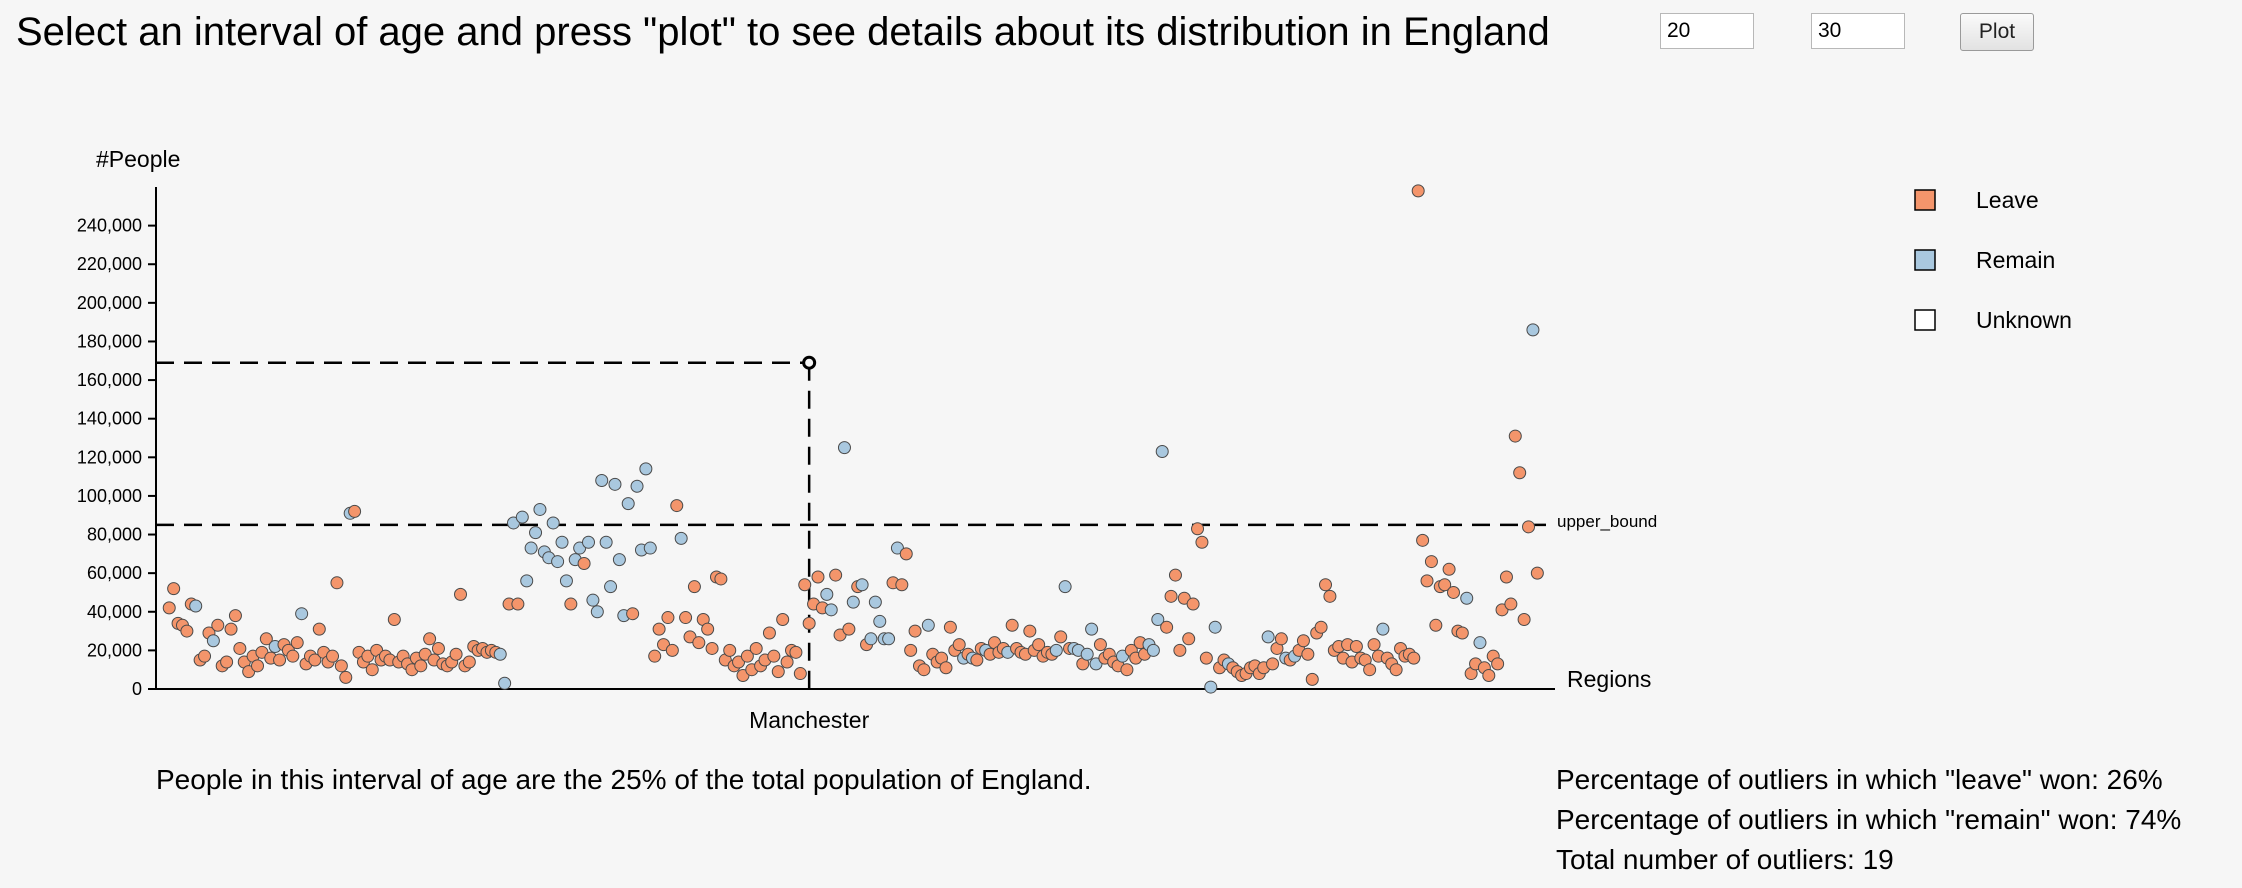 The height and width of the screenshot is (888, 2242). What do you see at coordinates (1925, 200) in the screenshot?
I see `legend-swatch-leave` at bounding box center [1925, 200].